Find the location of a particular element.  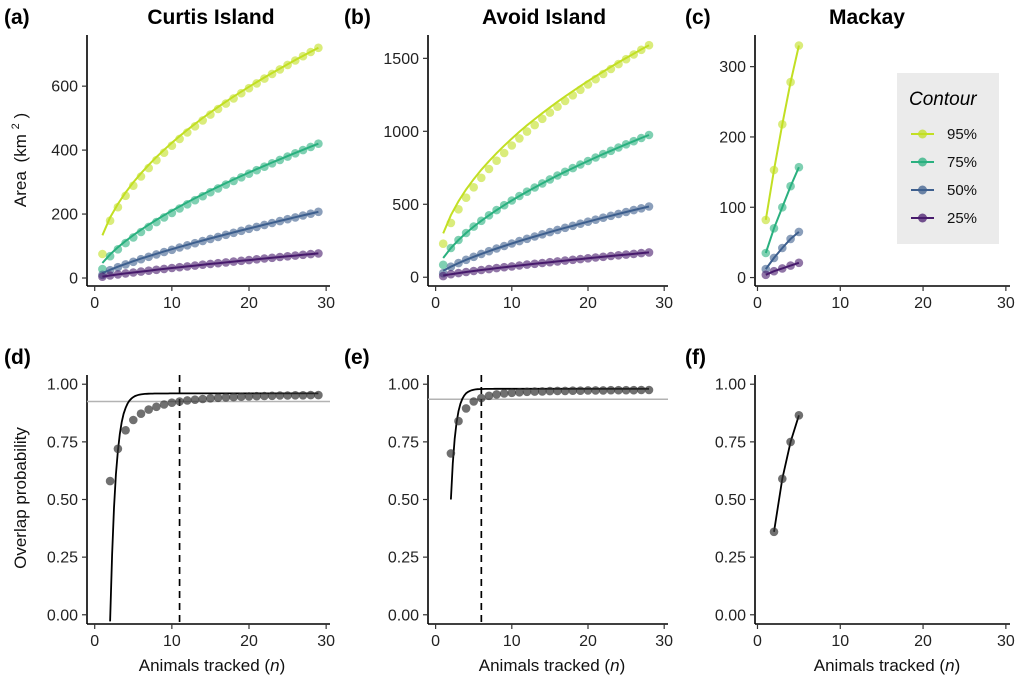

y-tick-label: 400 is located at coordinates (64, 151).